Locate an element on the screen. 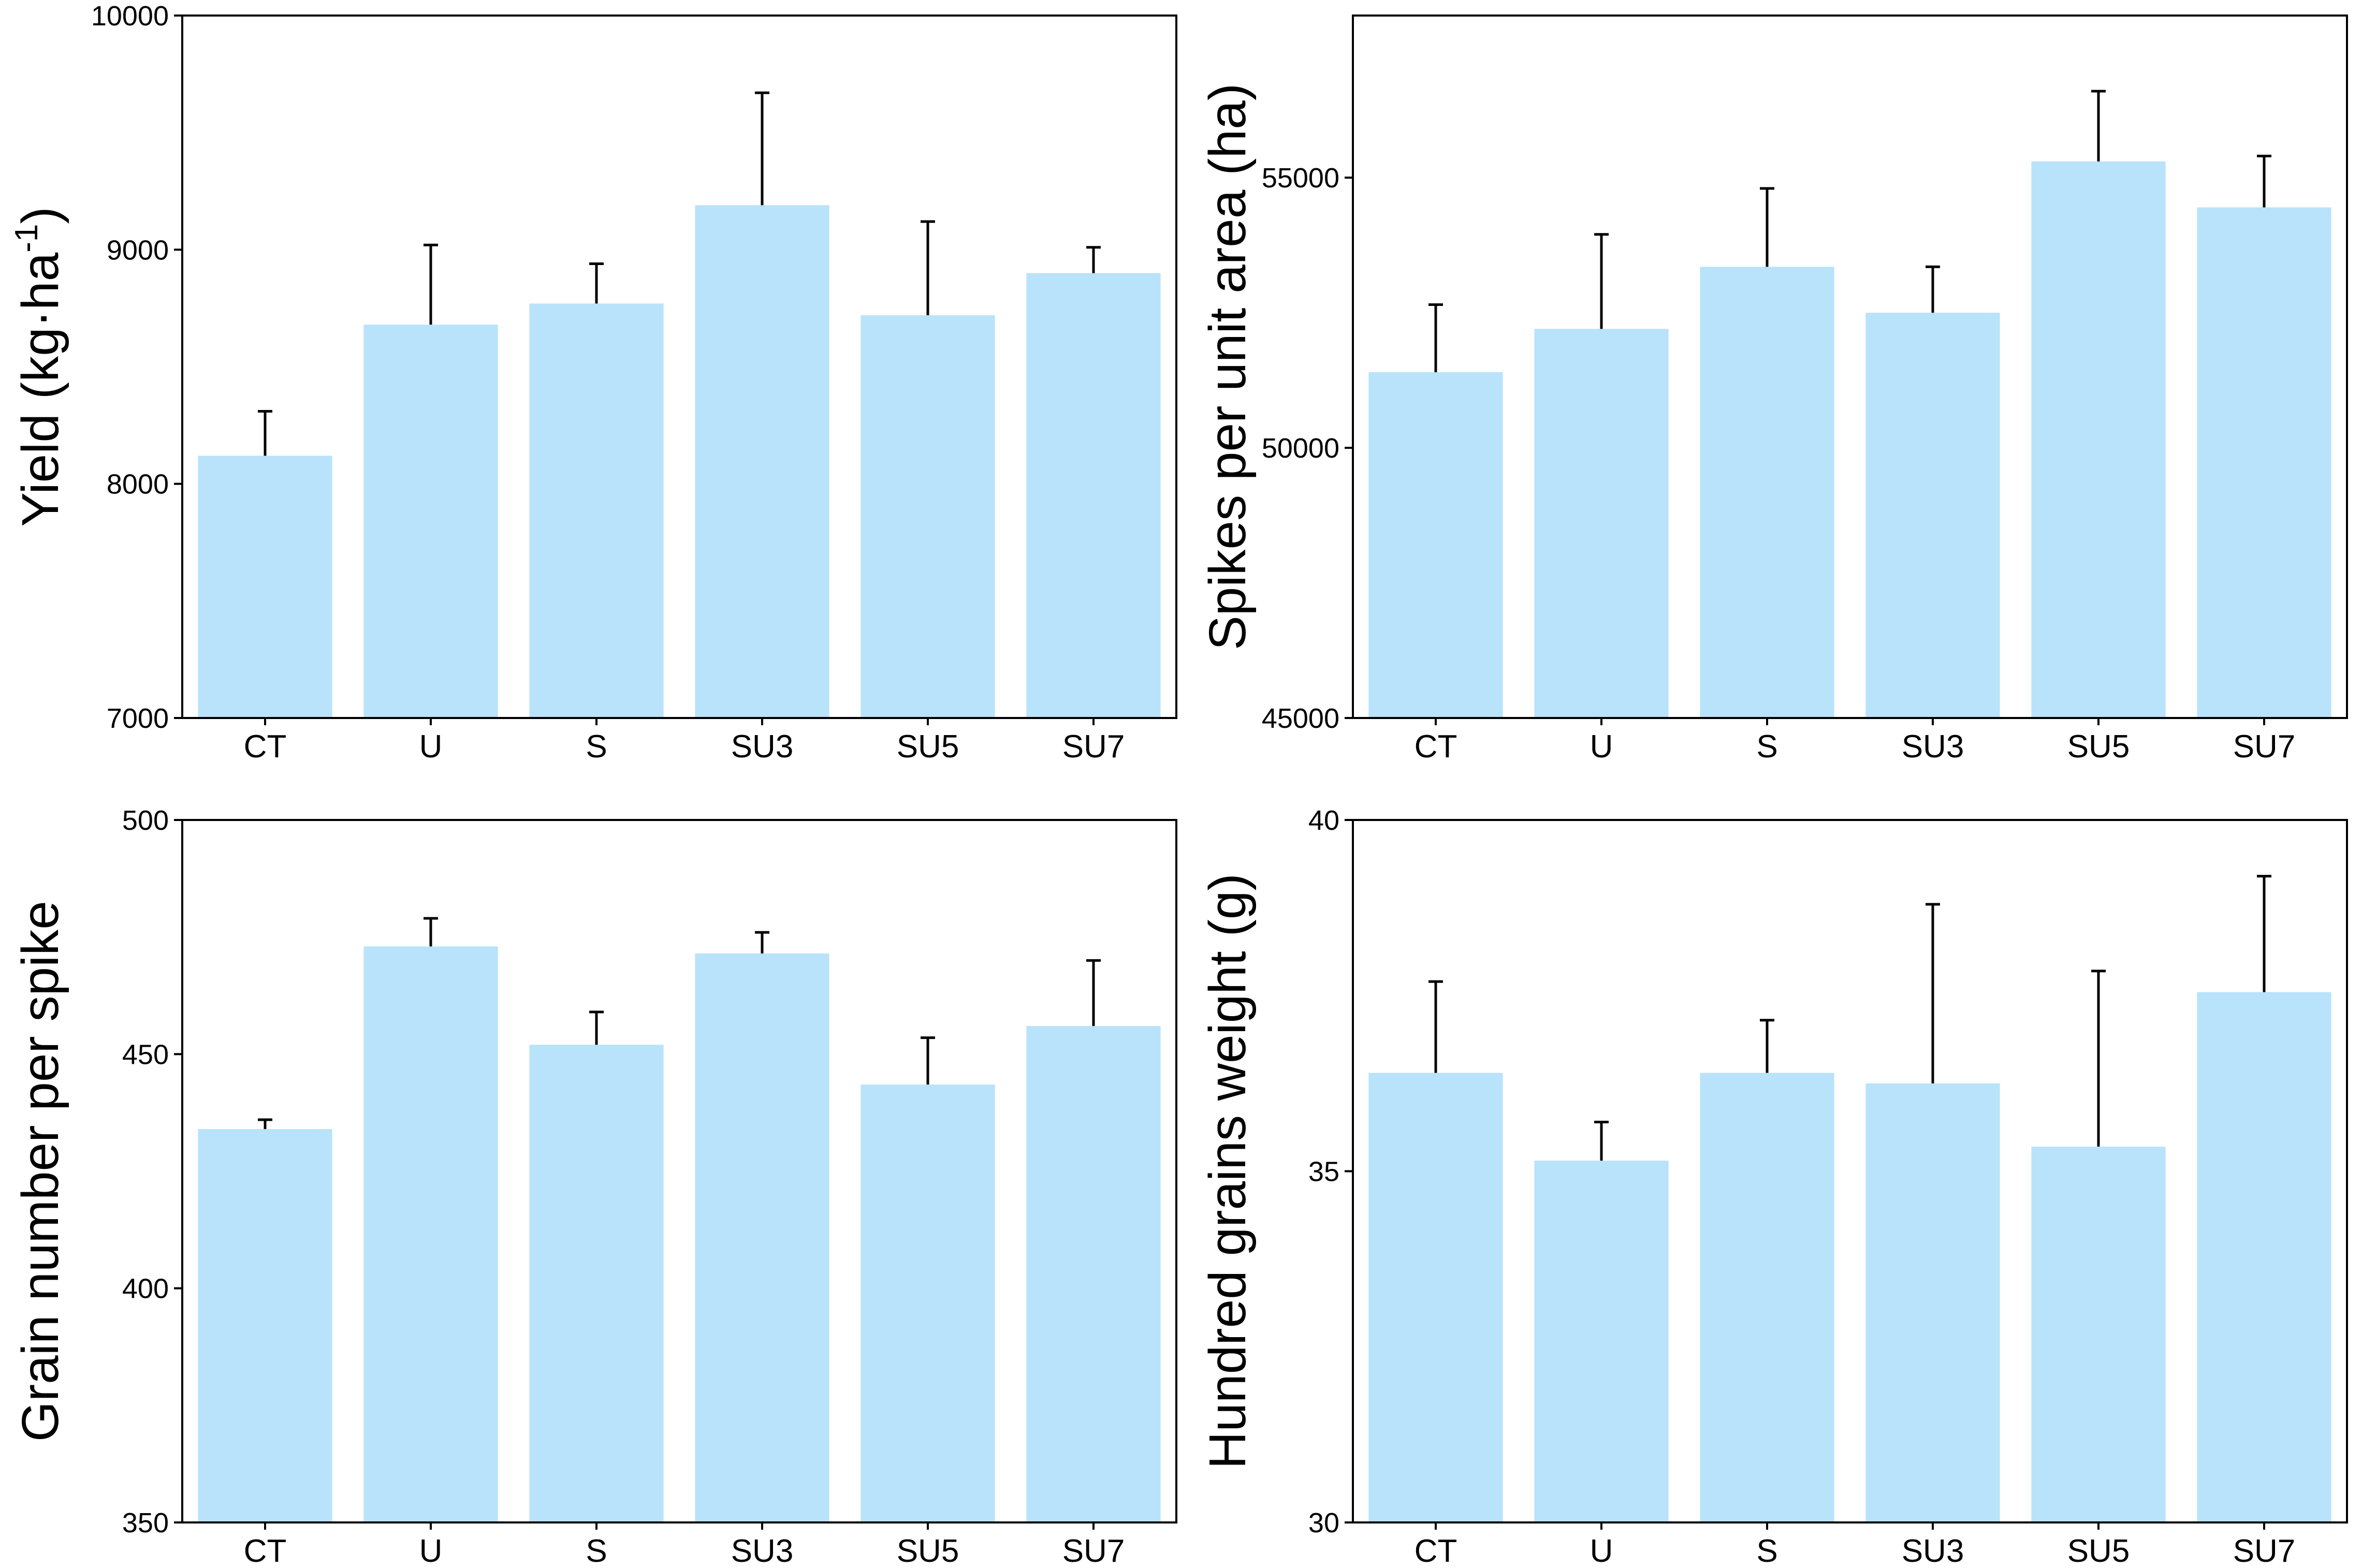 The height and width of the screenshot is (1568, 2362). y-tick-label: 40 is located at coordinates (1323, 820).